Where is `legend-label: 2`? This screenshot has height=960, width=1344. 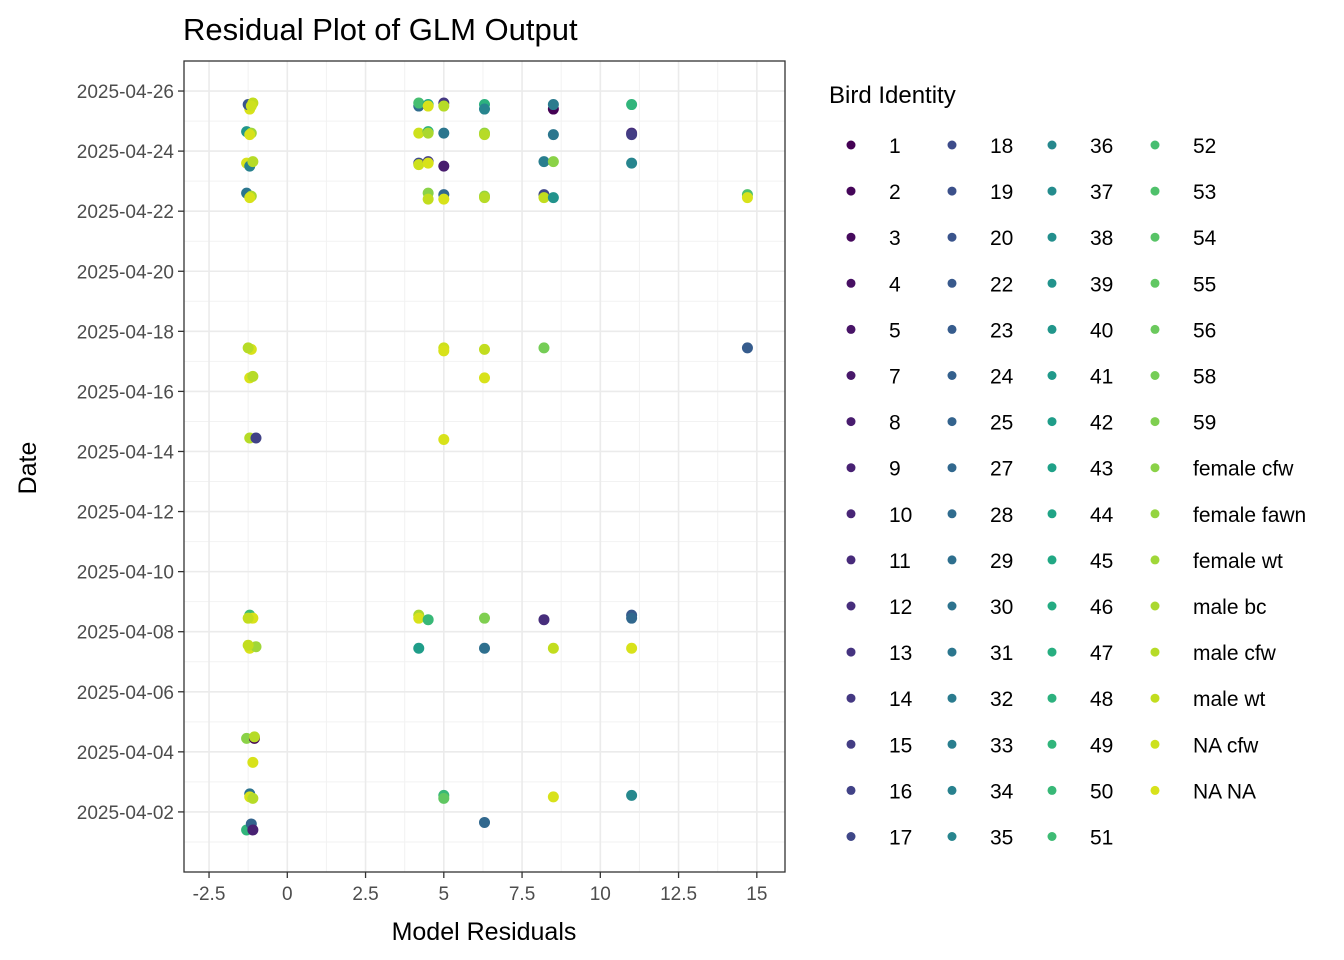
legend-label: 2 is located at coordinates (895, 192).